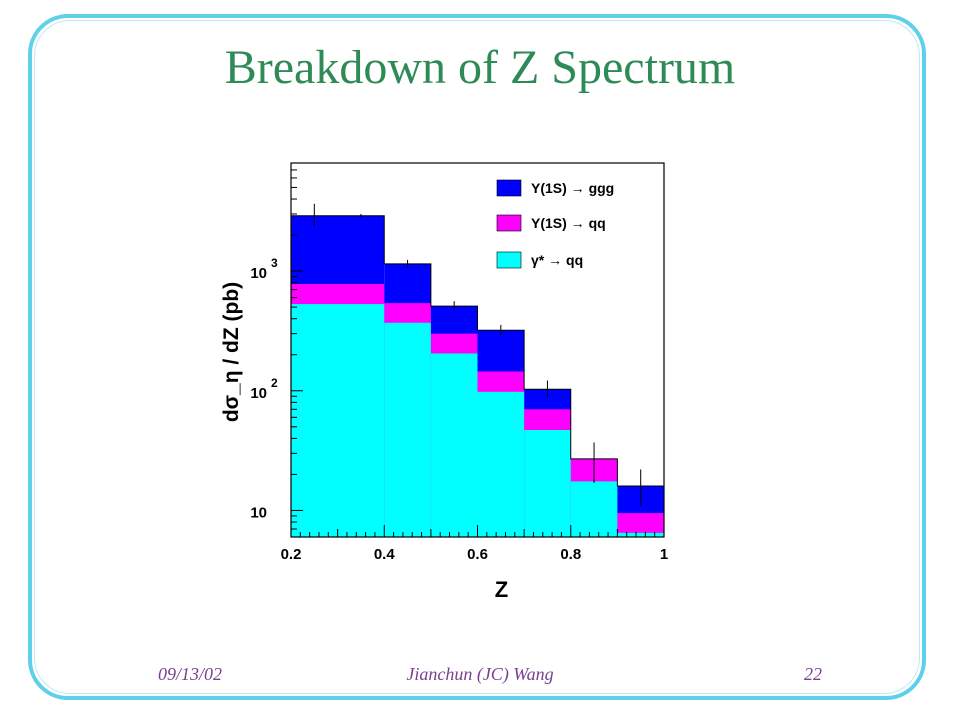 The height and width of the screenshot is (720, 960). Describe the element at coordinates (664, 554) in the screenshot. I see `x-tick-label: 1` at that location.